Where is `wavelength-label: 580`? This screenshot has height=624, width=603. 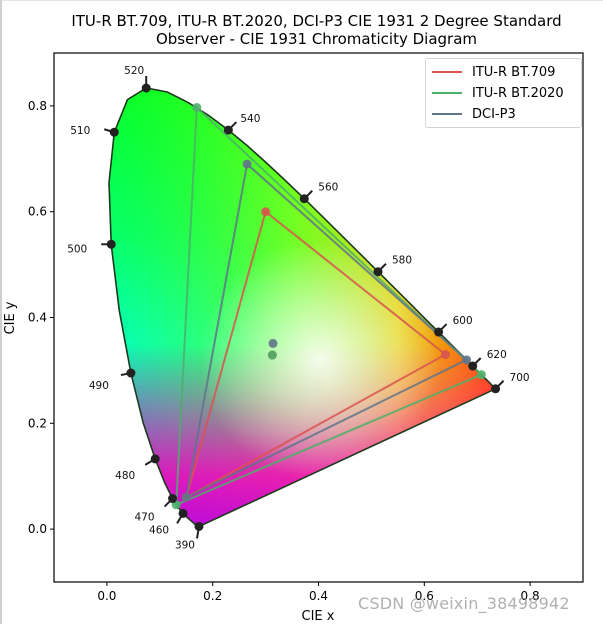
wavelength-label: 580 is located at coordinates (402, 261).